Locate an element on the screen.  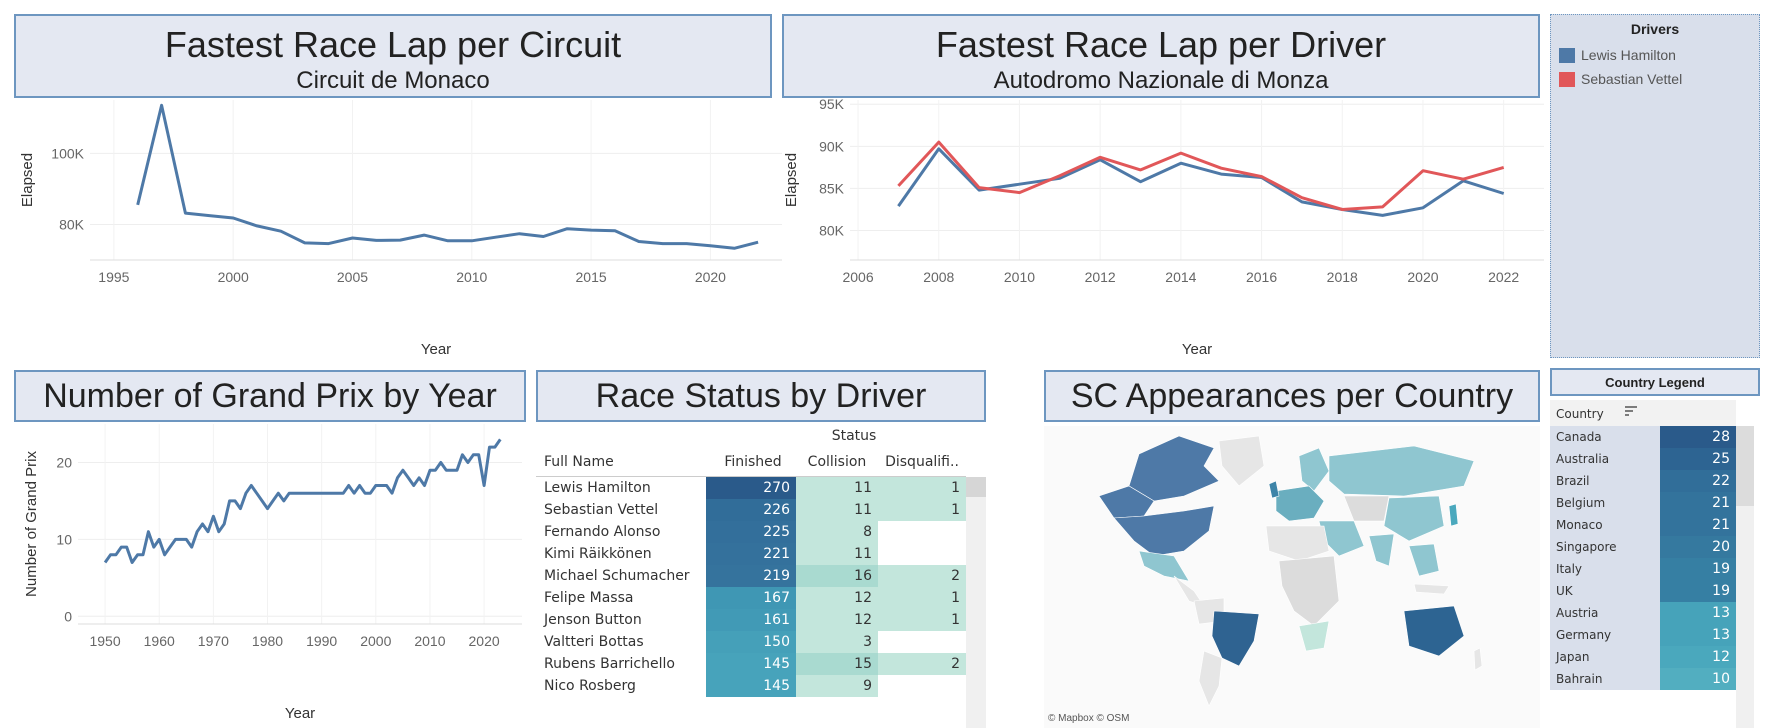
country-legend-row: Japan 12 is located at coordinates (1643, 657).